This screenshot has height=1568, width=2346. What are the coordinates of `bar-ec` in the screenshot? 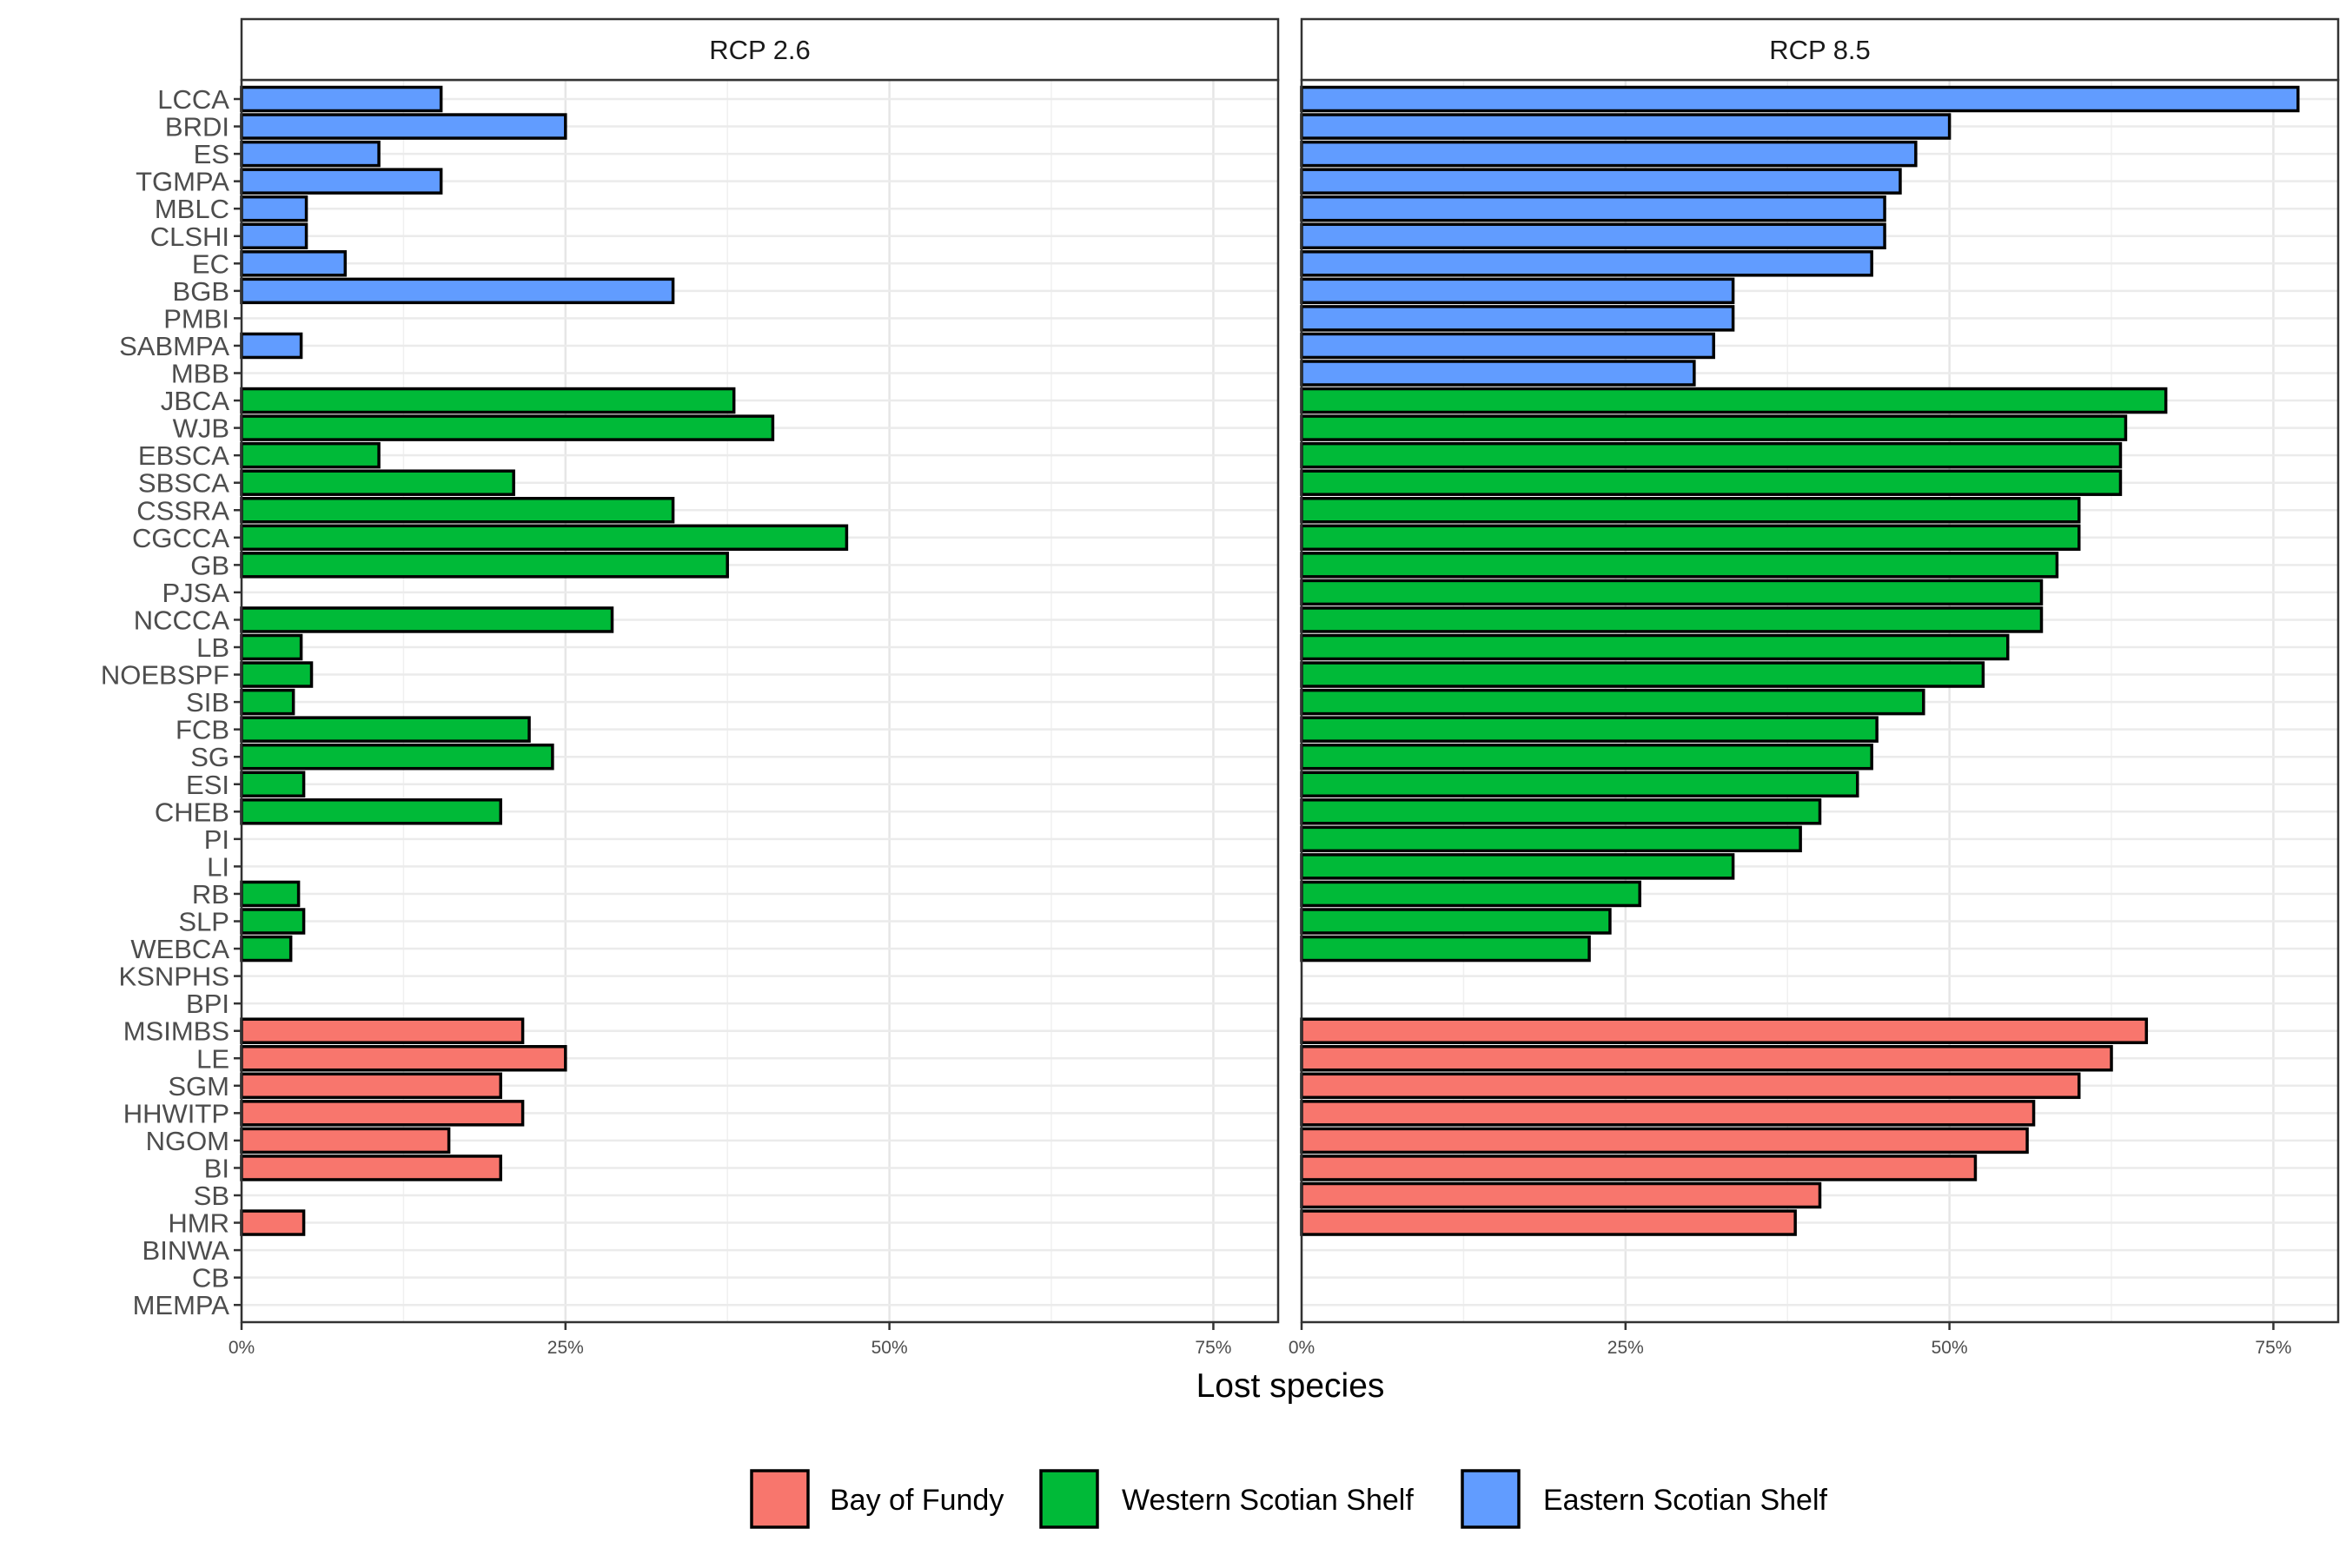 It's located at (1586, 263).